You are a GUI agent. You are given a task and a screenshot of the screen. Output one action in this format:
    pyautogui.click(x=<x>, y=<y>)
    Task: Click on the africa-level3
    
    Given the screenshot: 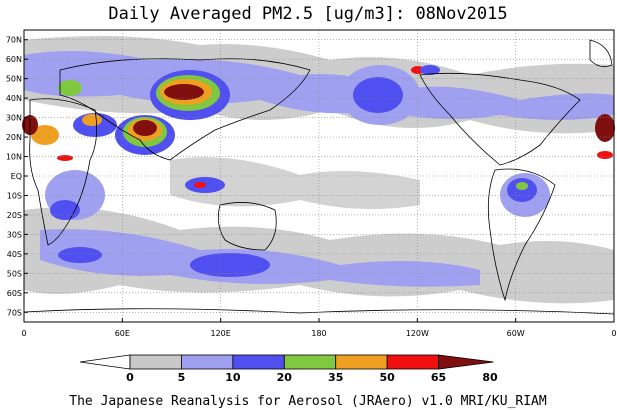 What is the action you would take?
    pyautogui.click(x=65, y=210)
    